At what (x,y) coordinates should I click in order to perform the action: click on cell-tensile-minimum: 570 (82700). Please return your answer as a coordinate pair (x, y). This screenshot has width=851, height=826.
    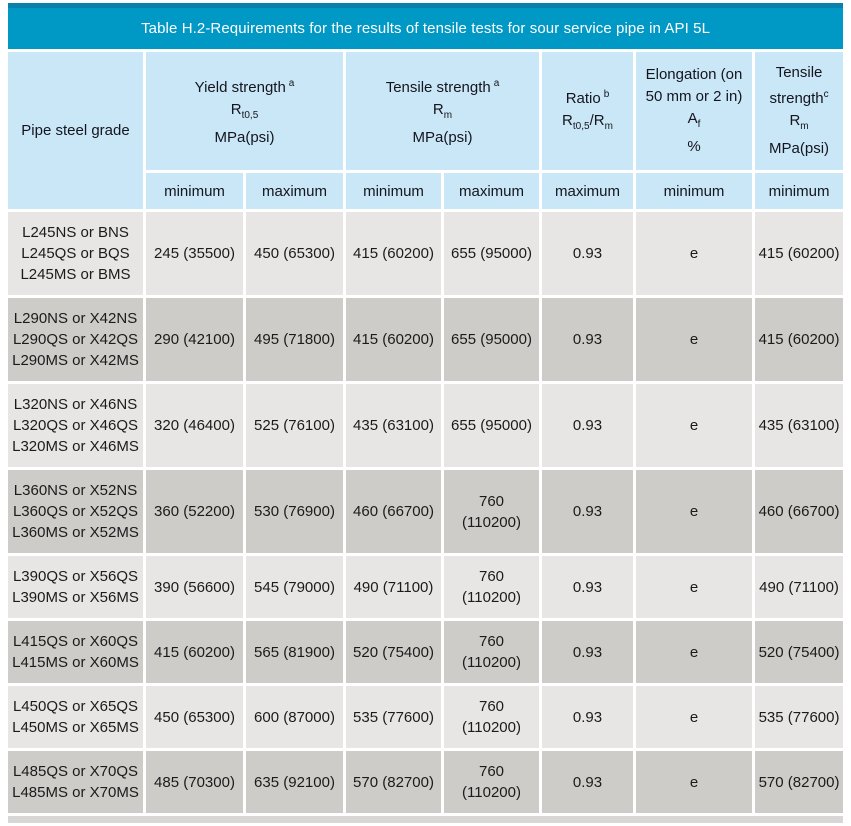
    Looking at the image, I should click on (393, 782).